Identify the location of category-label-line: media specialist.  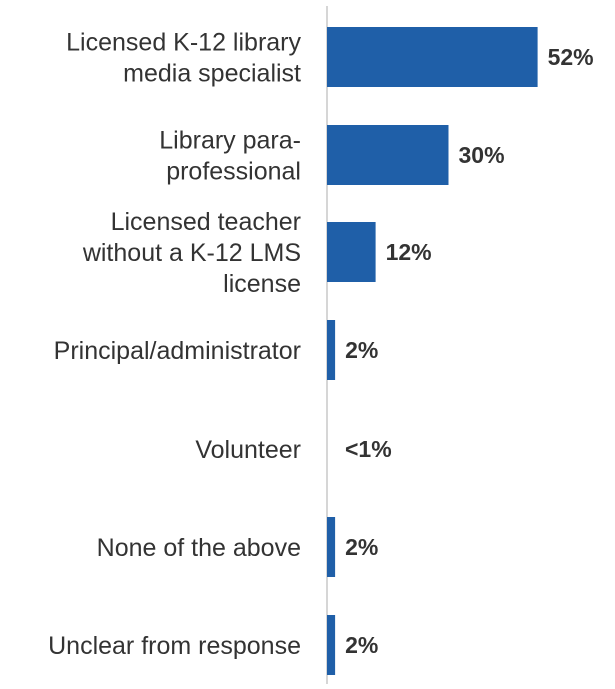
(212, 74).